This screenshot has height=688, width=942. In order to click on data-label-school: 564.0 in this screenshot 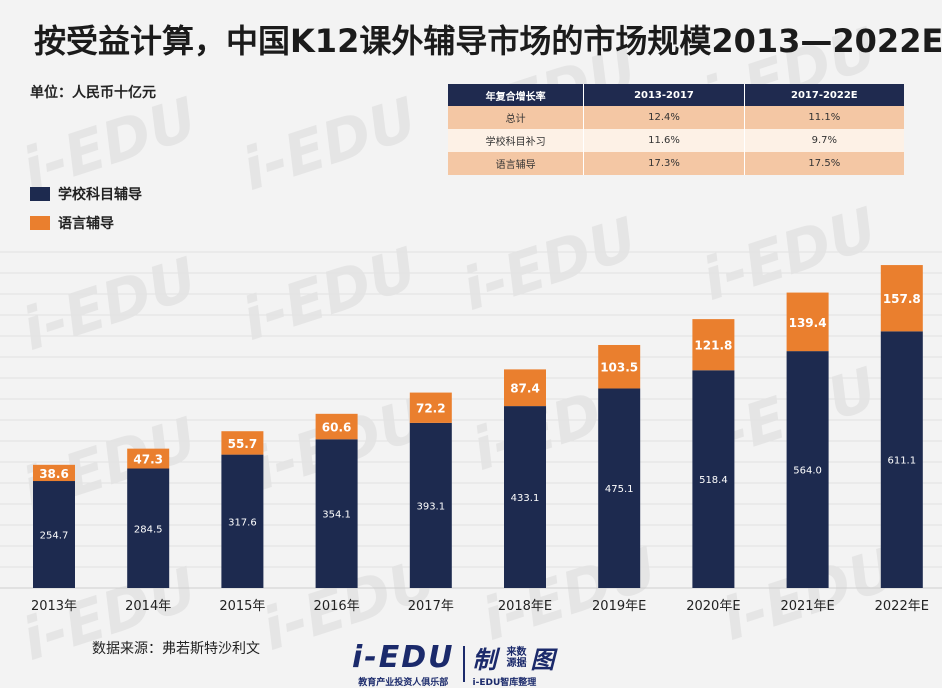, I will do `click(807, 471)`.